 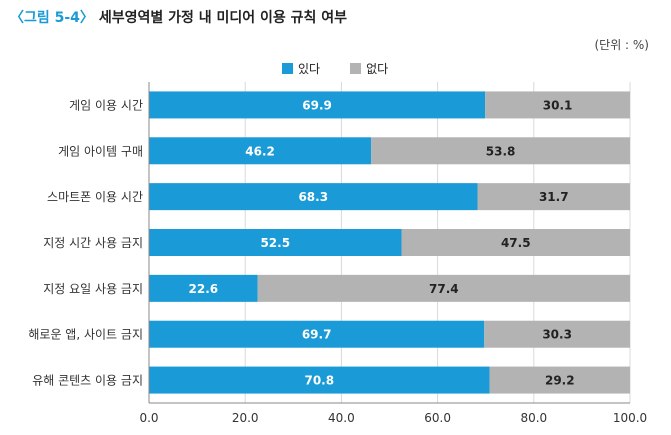 I want to click on chart-title: 〈그림 5-4〉 세부영역별 가정 내 미디어 이용 규칙 여부, so click(x=178, y=17).